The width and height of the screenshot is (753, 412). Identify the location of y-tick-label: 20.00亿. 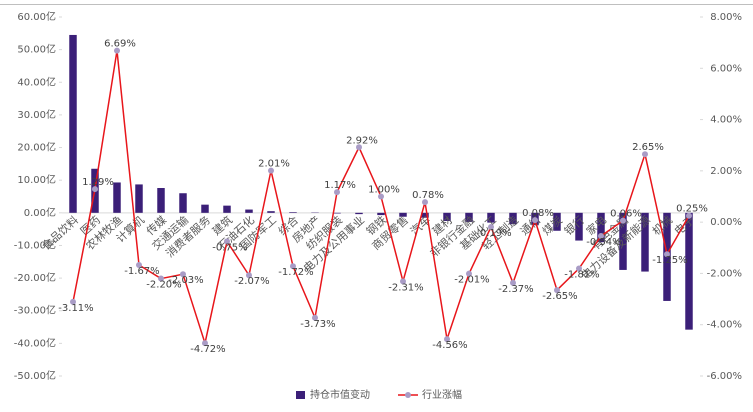
(36, 147).